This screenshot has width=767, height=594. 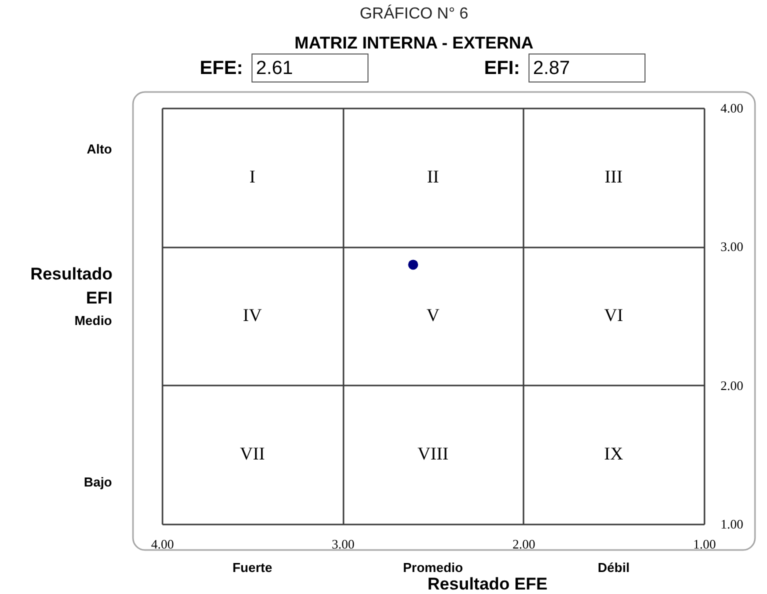 What do you see at coordinates (162, 544) in the screenshot?
I see `x-tick-label: 4.00` at bounding box center [162, 544].